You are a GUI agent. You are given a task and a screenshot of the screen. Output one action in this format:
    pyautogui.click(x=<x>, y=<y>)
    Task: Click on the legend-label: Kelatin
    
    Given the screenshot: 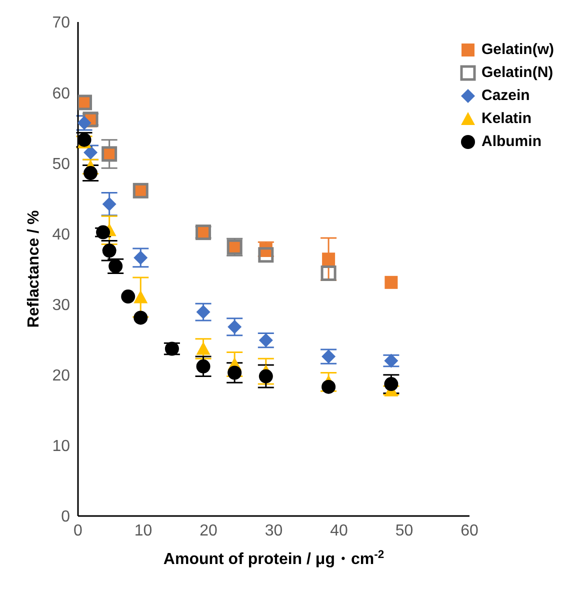 What is the action you would take?
    pyautogui.click(x=506, y=118)
    